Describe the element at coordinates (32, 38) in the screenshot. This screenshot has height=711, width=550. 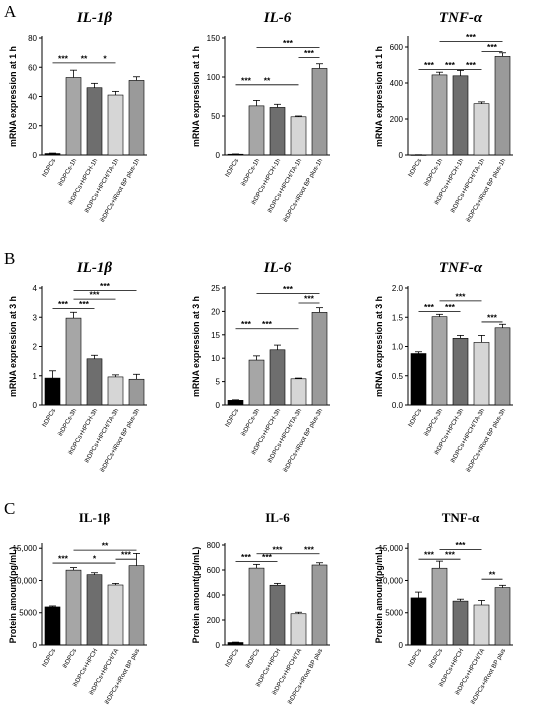
I see `y-tick-label: 80` at that location.